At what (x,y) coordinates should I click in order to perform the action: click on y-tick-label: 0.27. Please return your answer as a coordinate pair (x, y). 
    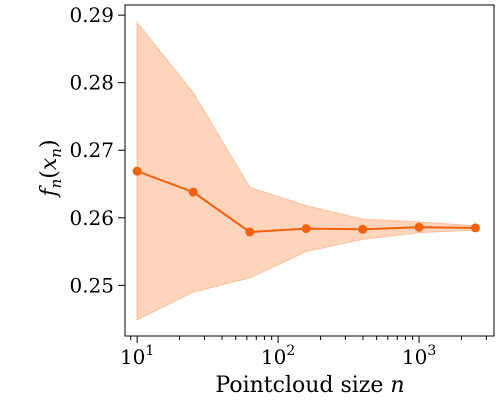
    Looking at the image, I should click on (91, 150).